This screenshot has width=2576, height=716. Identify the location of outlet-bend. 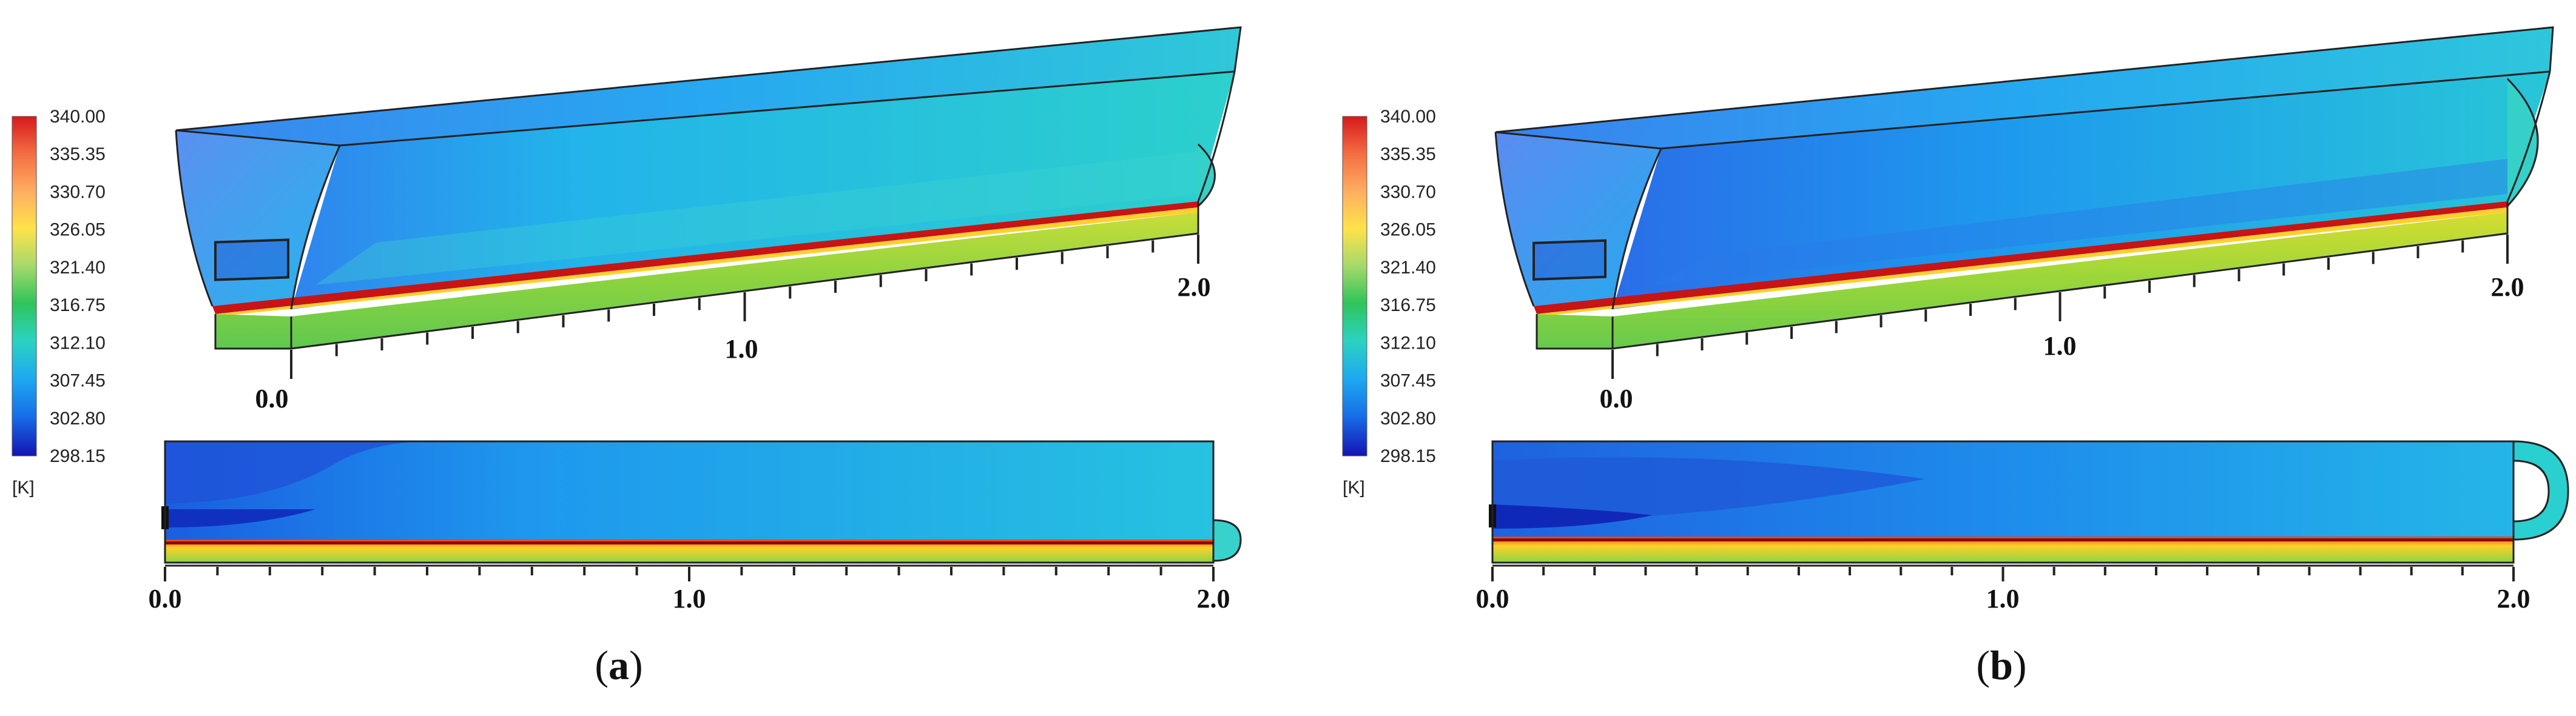
(2523, 142).